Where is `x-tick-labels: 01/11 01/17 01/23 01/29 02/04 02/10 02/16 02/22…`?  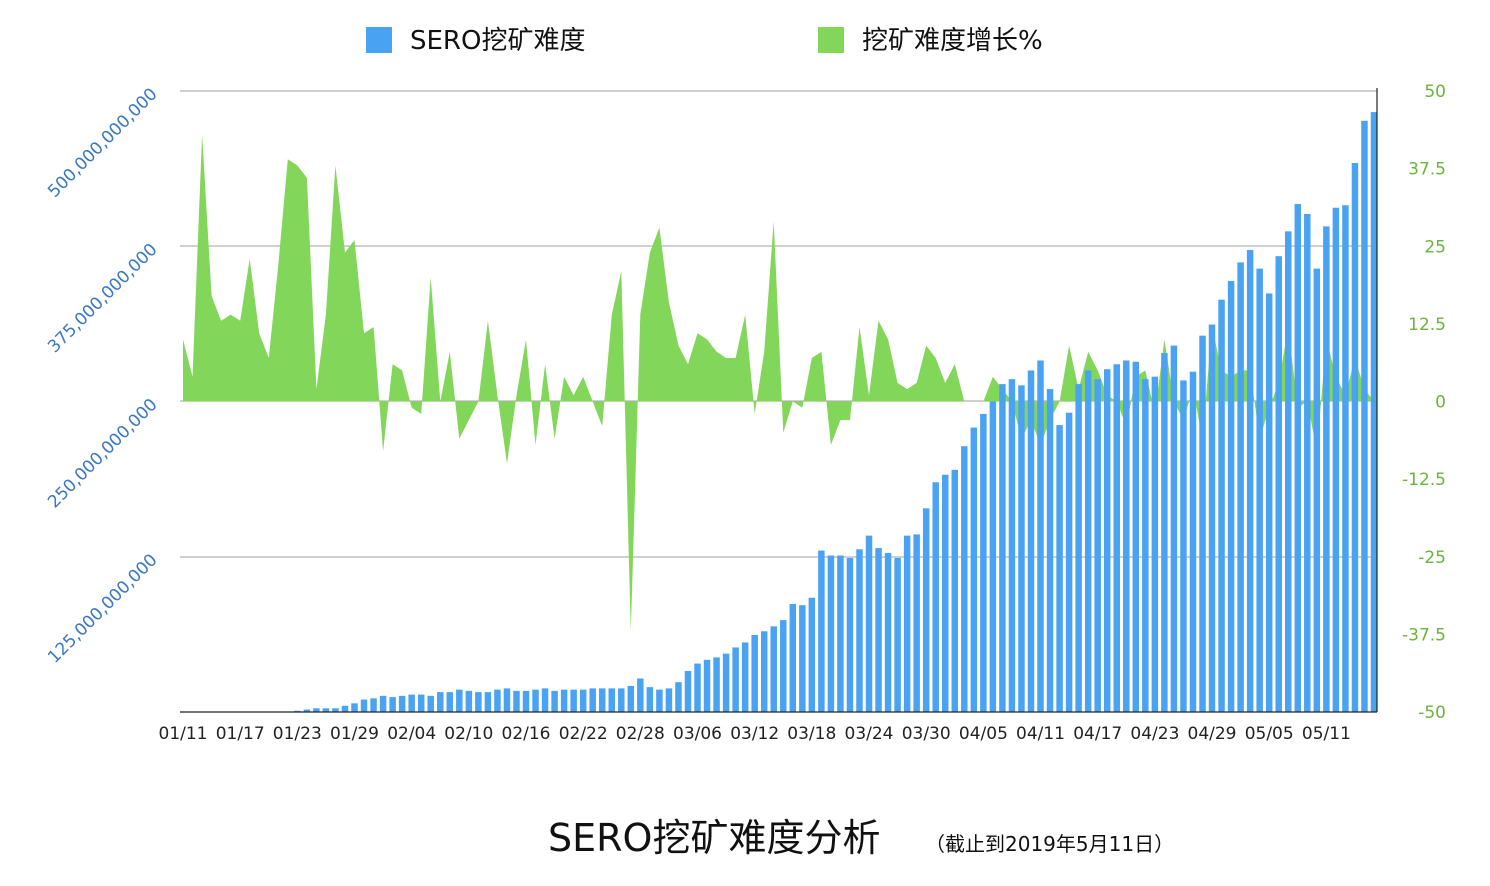
x-tick-labels: 01/11 01/17 01/23 01/29 02/04 02/10 02/16 02/22… is located at coordinates (755, 734).